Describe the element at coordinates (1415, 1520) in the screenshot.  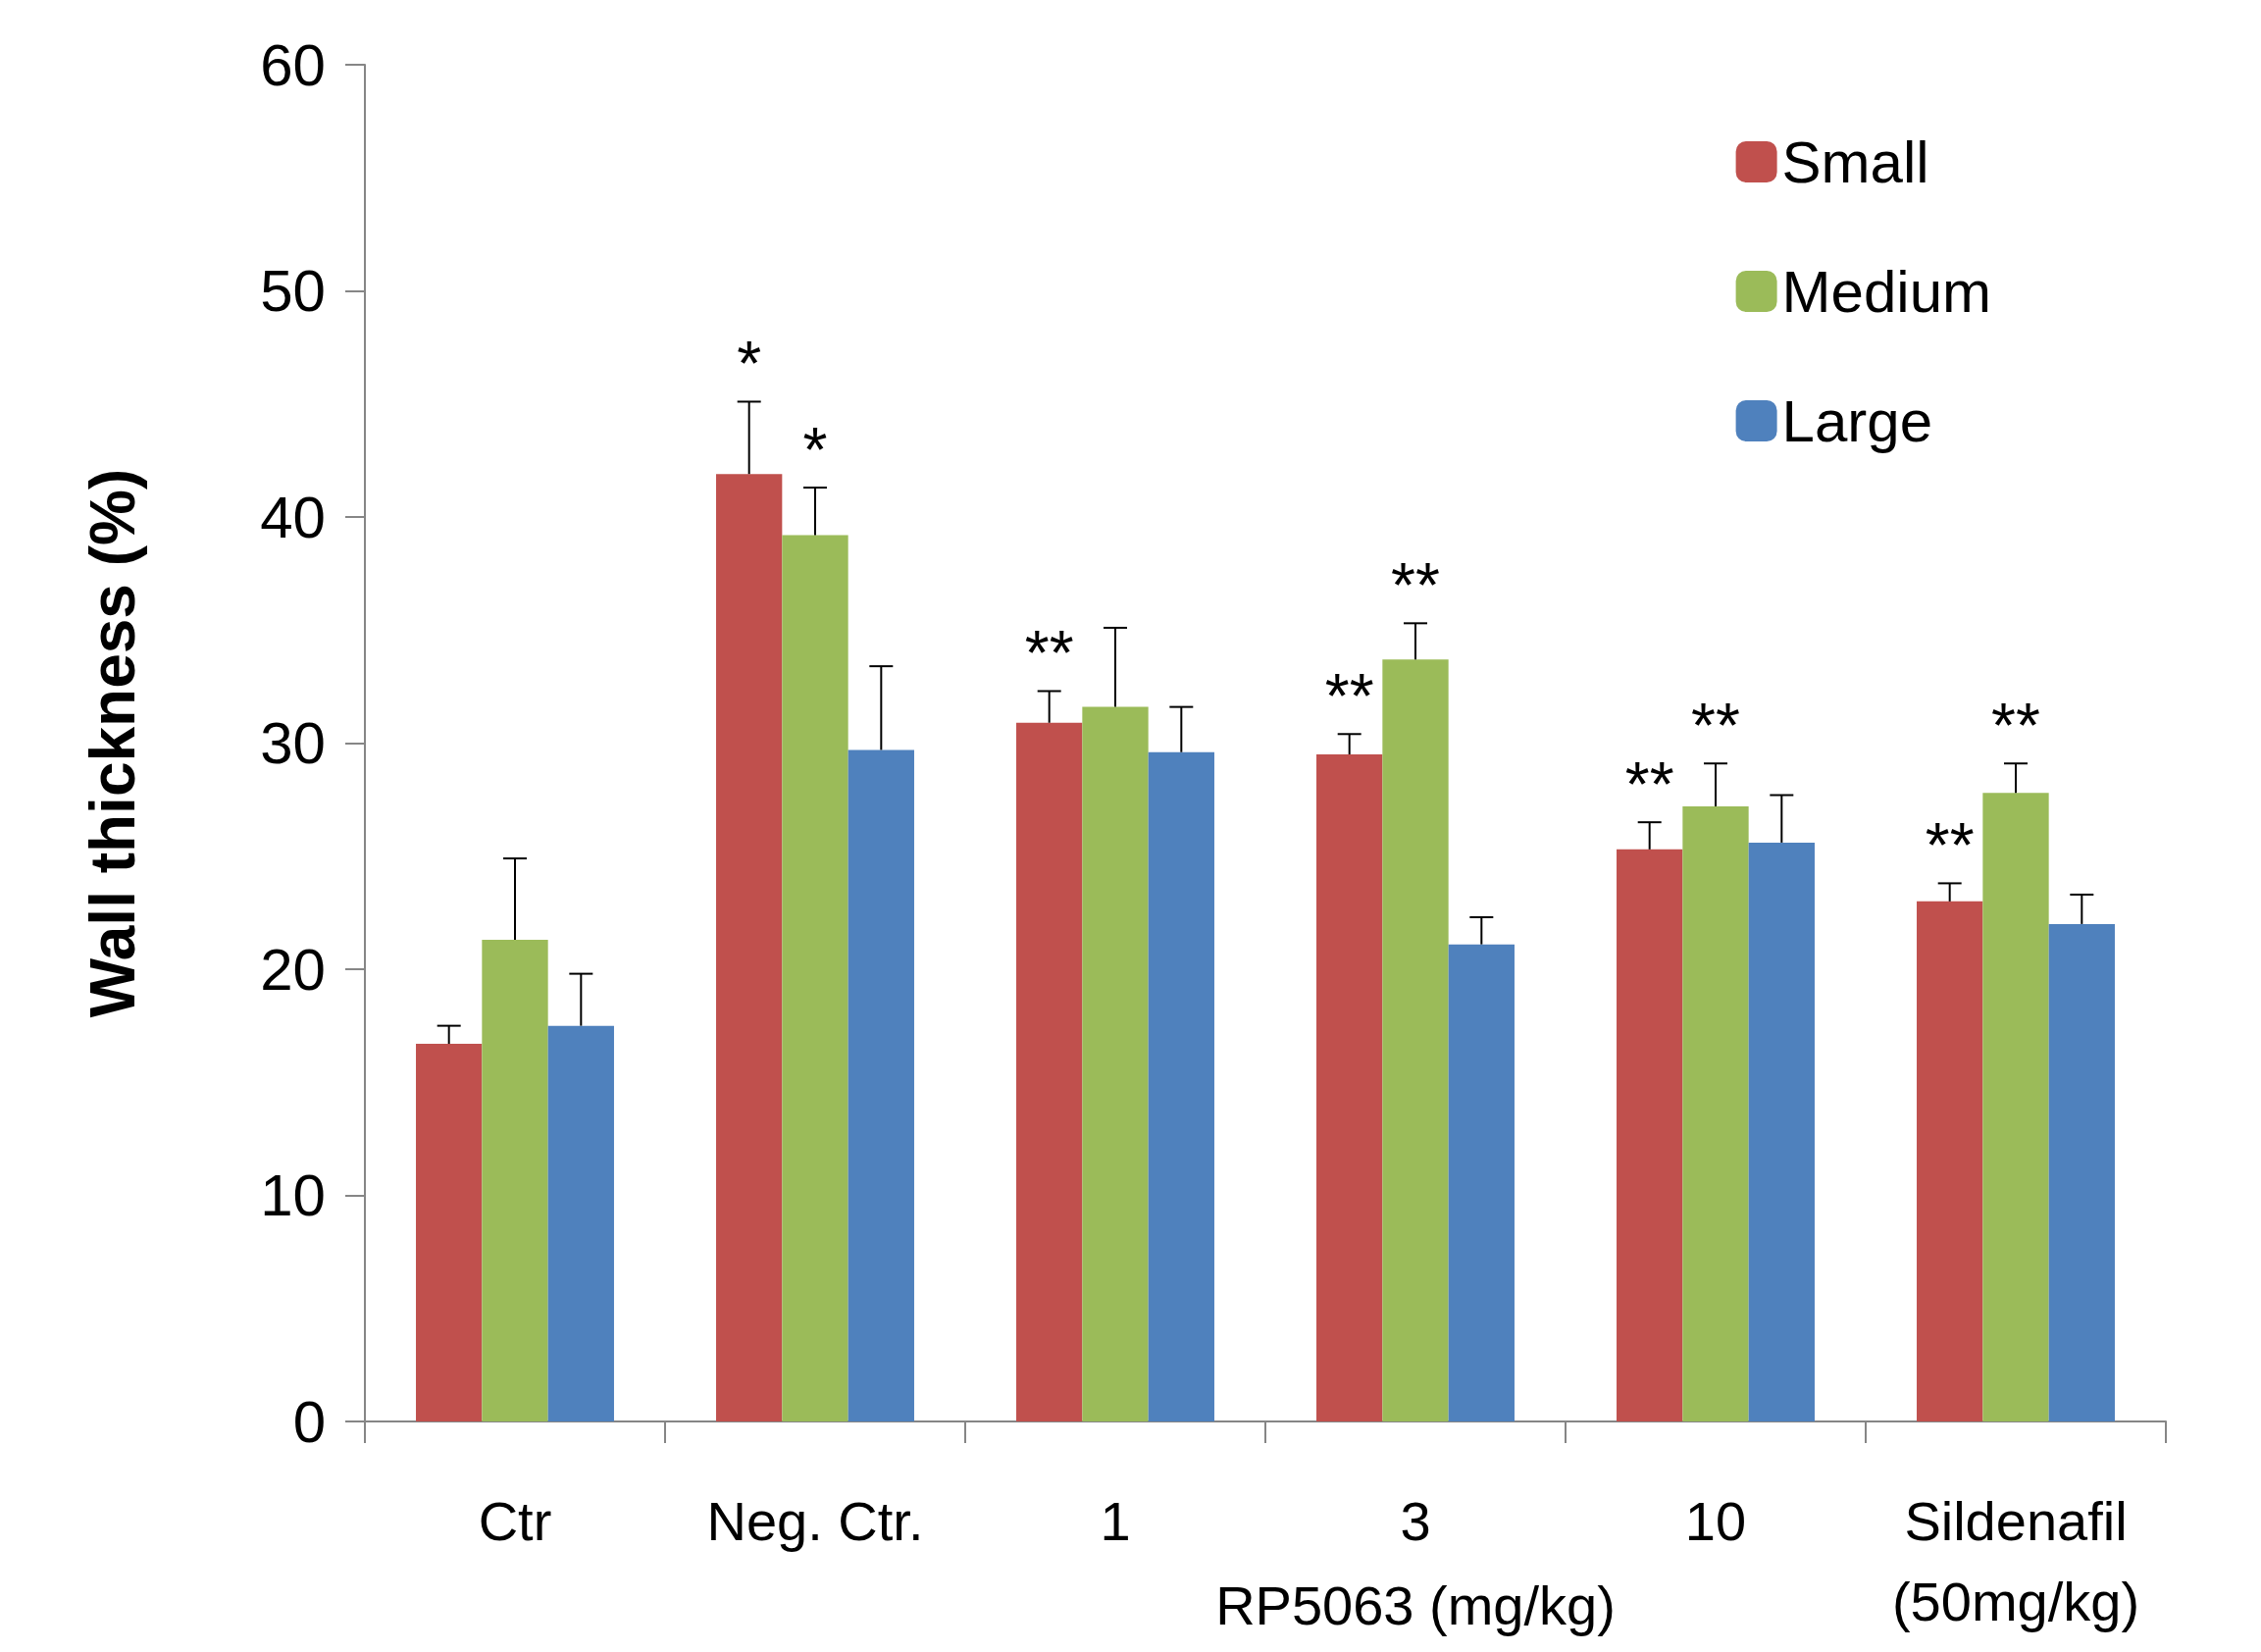
I see `x-tick-label: 3` at that location.